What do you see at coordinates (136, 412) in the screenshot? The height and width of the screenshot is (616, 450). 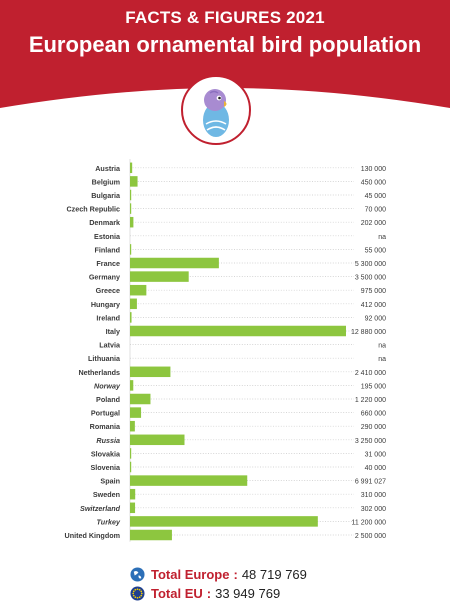 I see `bar-portugal` at bounding box center [136, 412].